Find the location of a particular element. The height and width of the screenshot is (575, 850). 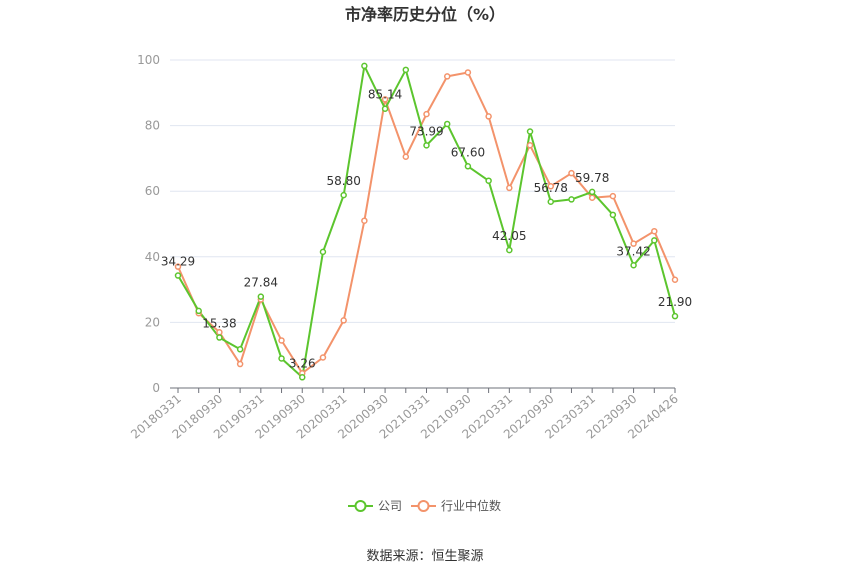

data-label: 15.38 is located at coordinates (219, 324).